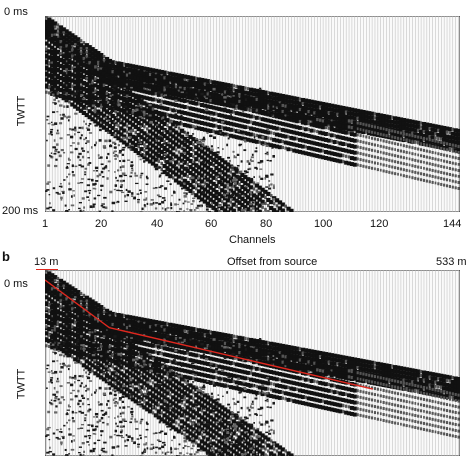  Describe the element at coordinates (451, 262) in the screenshot. I see `panel-b-offset-right: 533 m` at that location.